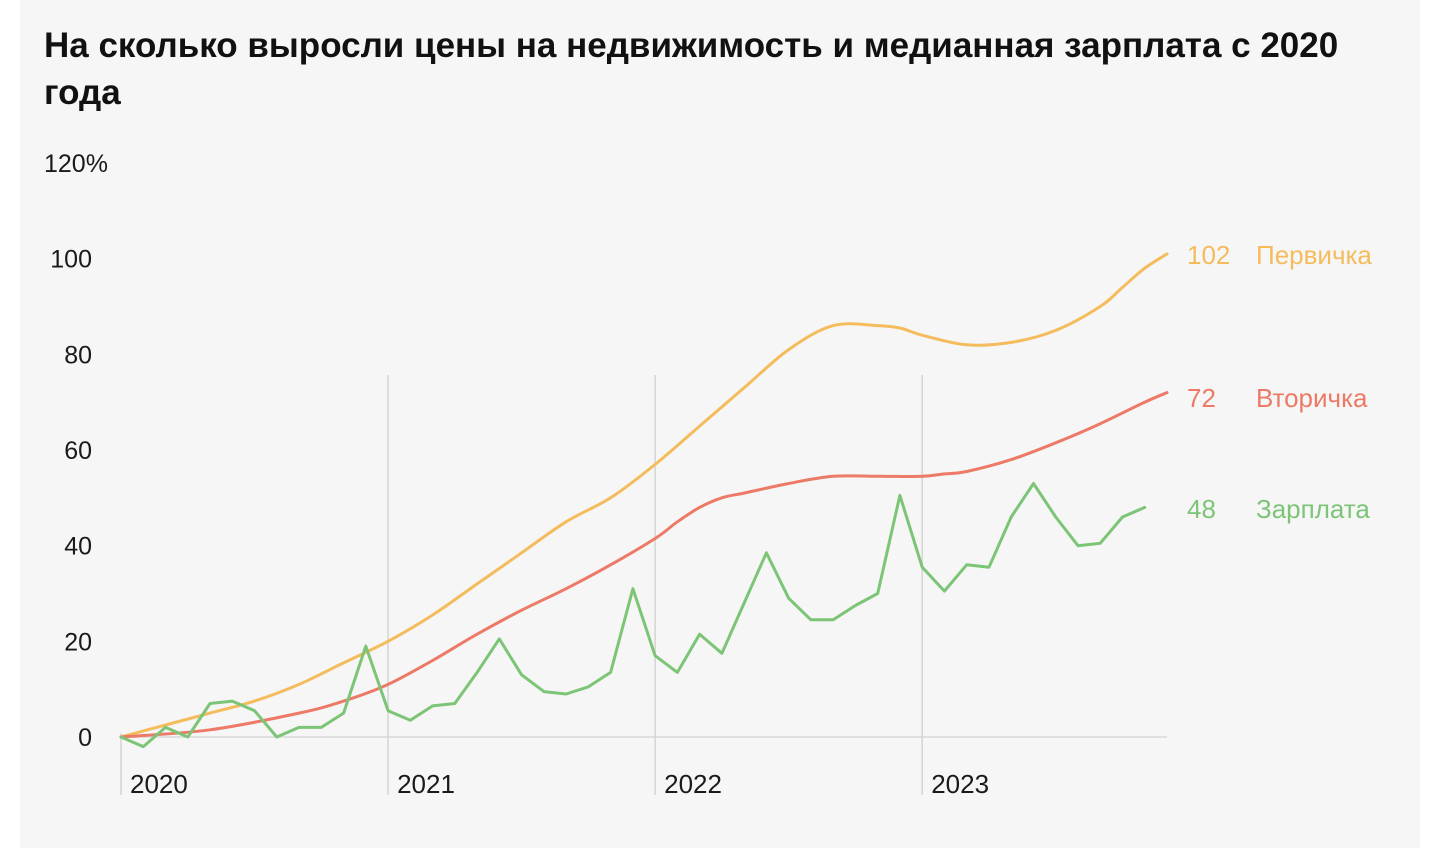  Describe the element at coordinates (426, 784) in the screenshot. I see `x-tick-label: 2021` at that location.